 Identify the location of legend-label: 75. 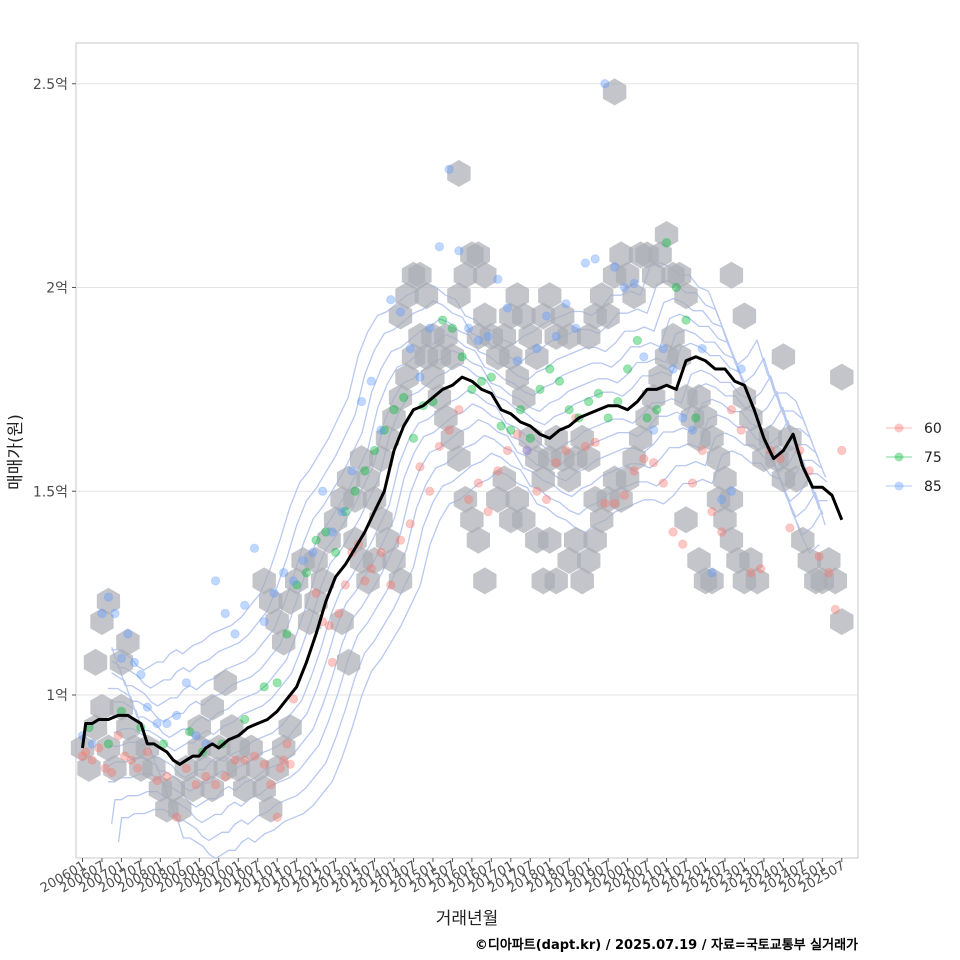
(933, 458).